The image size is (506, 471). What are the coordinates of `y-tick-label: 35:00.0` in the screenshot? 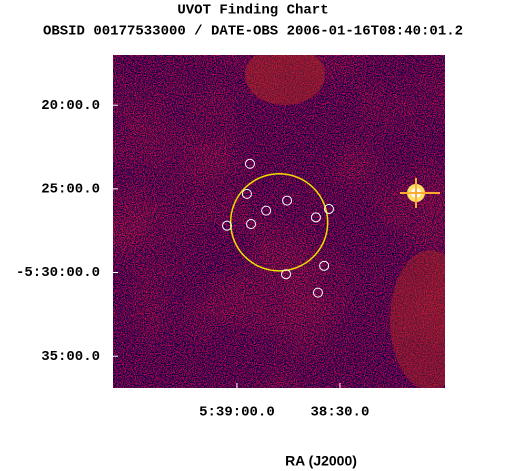 It's located at (70, 357).